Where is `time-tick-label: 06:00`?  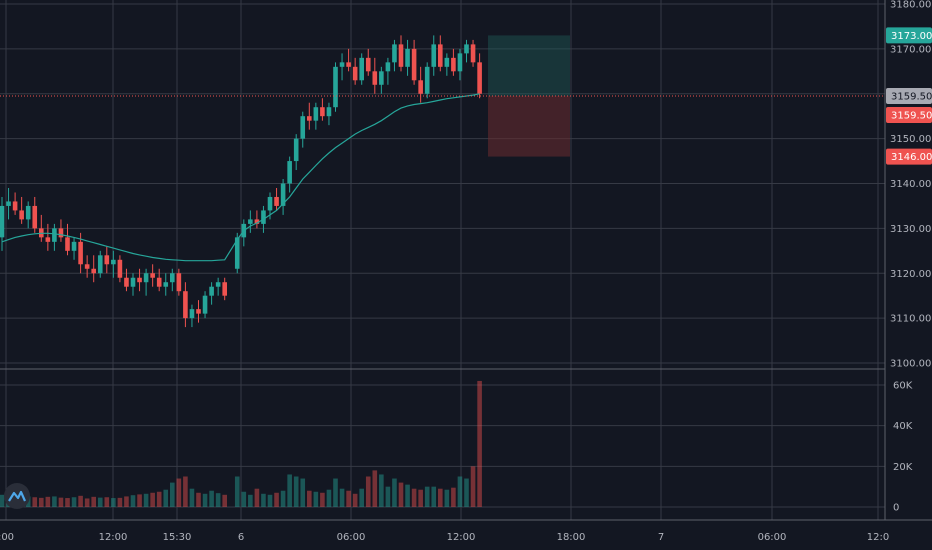 time-tick-label: 06:00 is located at coordinates (351, 537).